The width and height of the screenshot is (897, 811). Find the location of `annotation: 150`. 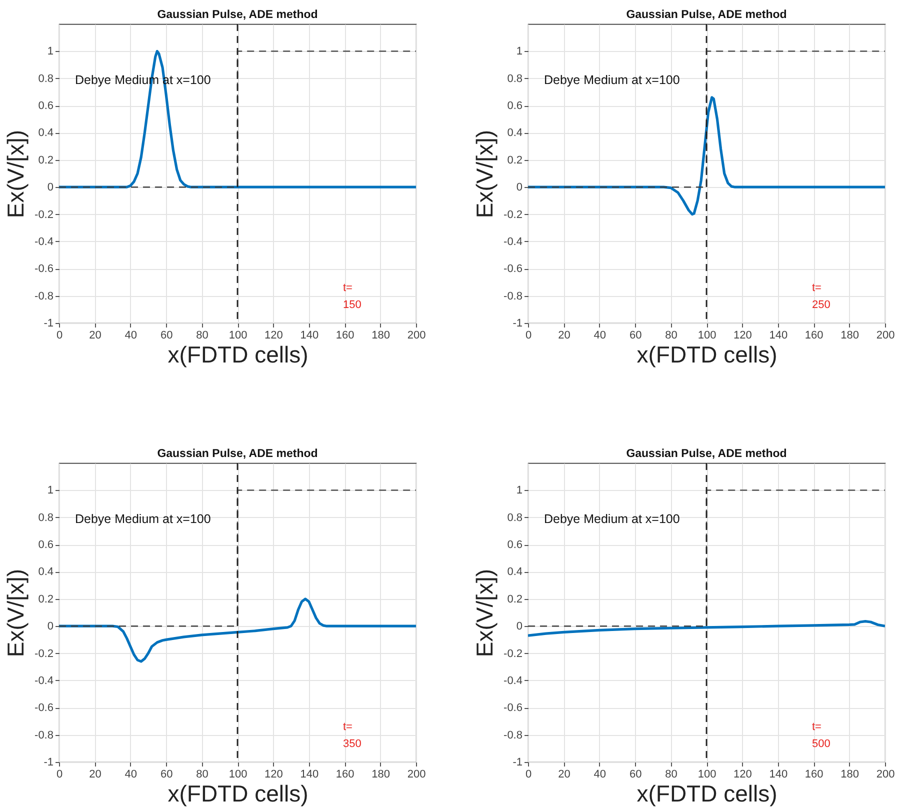

annotation: 150 is located at coordinates (352, 305).